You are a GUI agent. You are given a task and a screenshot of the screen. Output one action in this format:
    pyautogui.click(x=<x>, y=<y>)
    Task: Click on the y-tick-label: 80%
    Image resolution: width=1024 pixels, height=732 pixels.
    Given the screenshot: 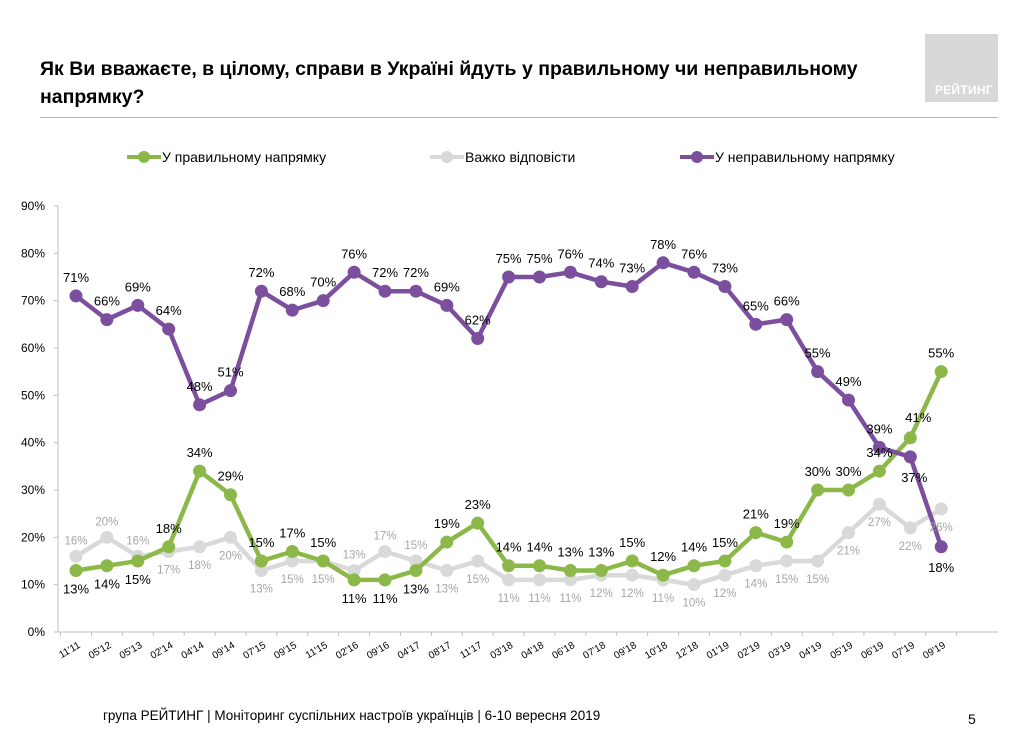 What is the action you would take?
    pyautogui.click(x=33, y=253)
    